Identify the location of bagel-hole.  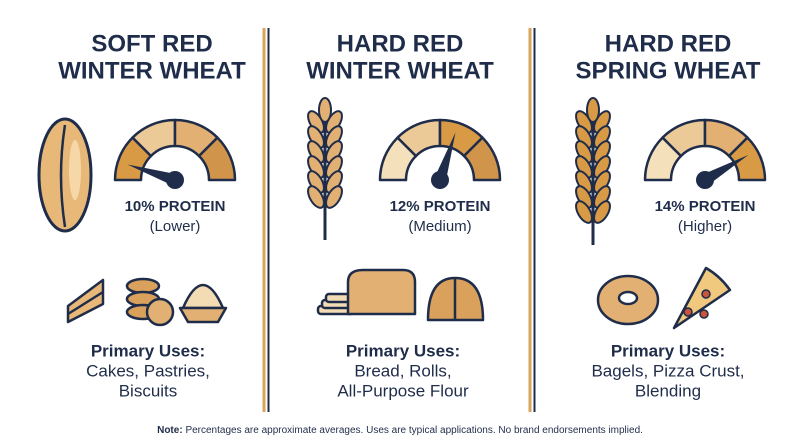
(628, 298).